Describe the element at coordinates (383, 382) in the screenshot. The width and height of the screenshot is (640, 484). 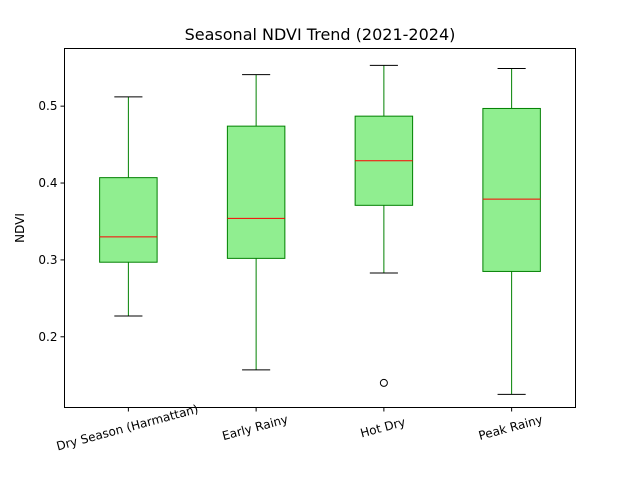
I see `box-outlier` at that location.